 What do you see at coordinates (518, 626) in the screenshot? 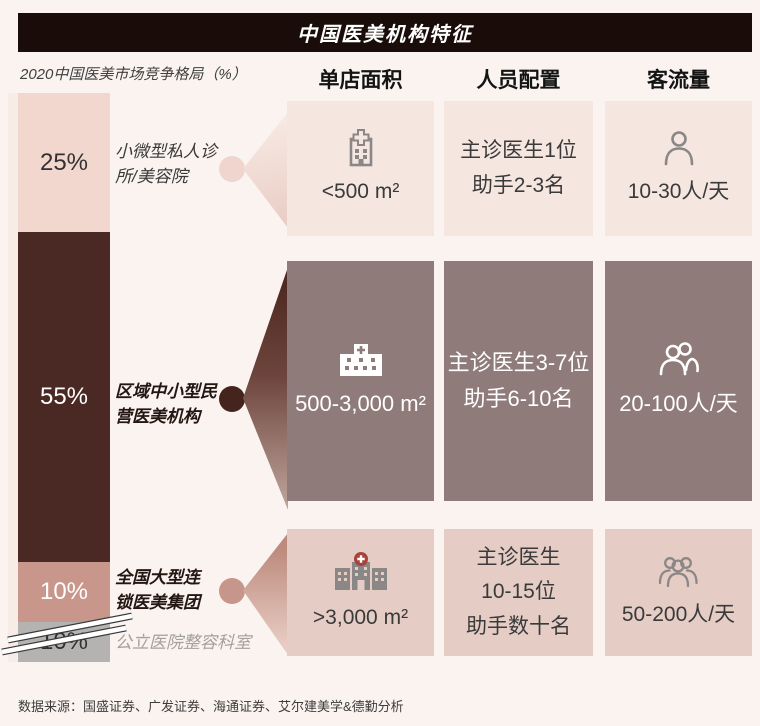
I see `staff-line: 助手数十名` at bounding box center [518, 626].